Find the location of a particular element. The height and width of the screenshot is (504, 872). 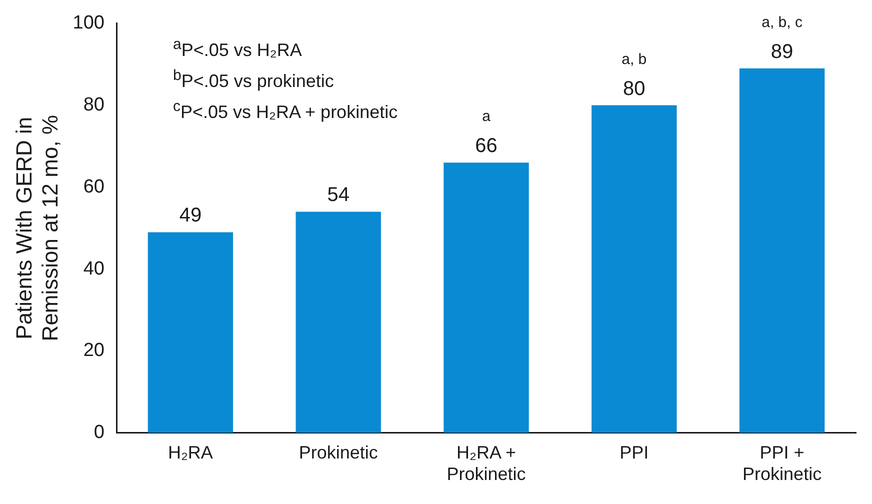

data-label: 80 is located at coordinates (634, 89).